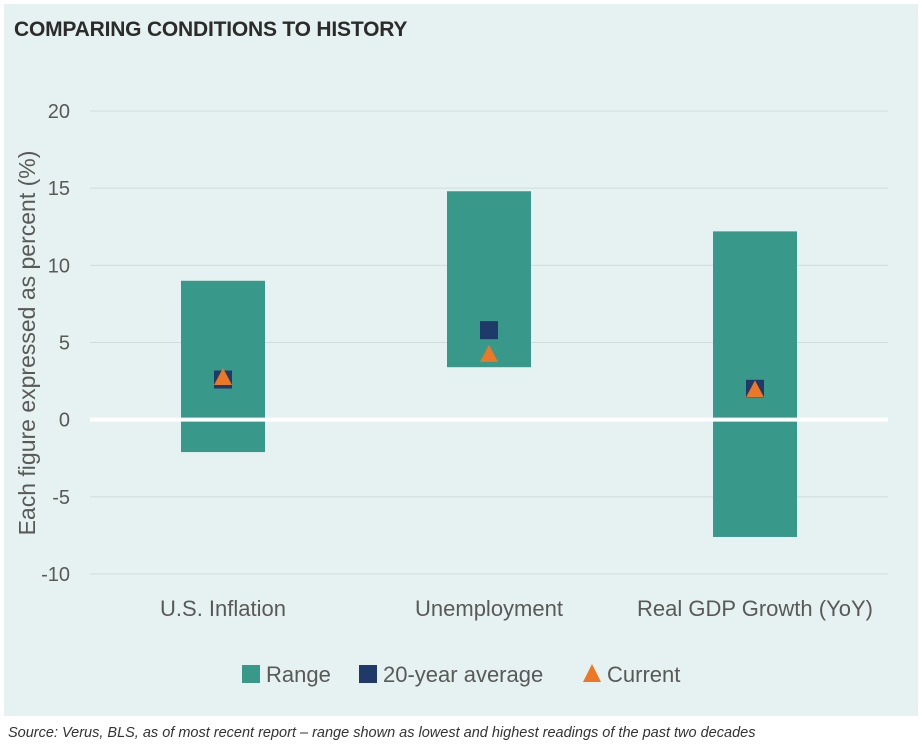 This screenshot has height=752, width=922. What do you see at coordinates (59, 266) in the screenshot?
I see `y-tick-label: 10` at bounding box center [59, 266].